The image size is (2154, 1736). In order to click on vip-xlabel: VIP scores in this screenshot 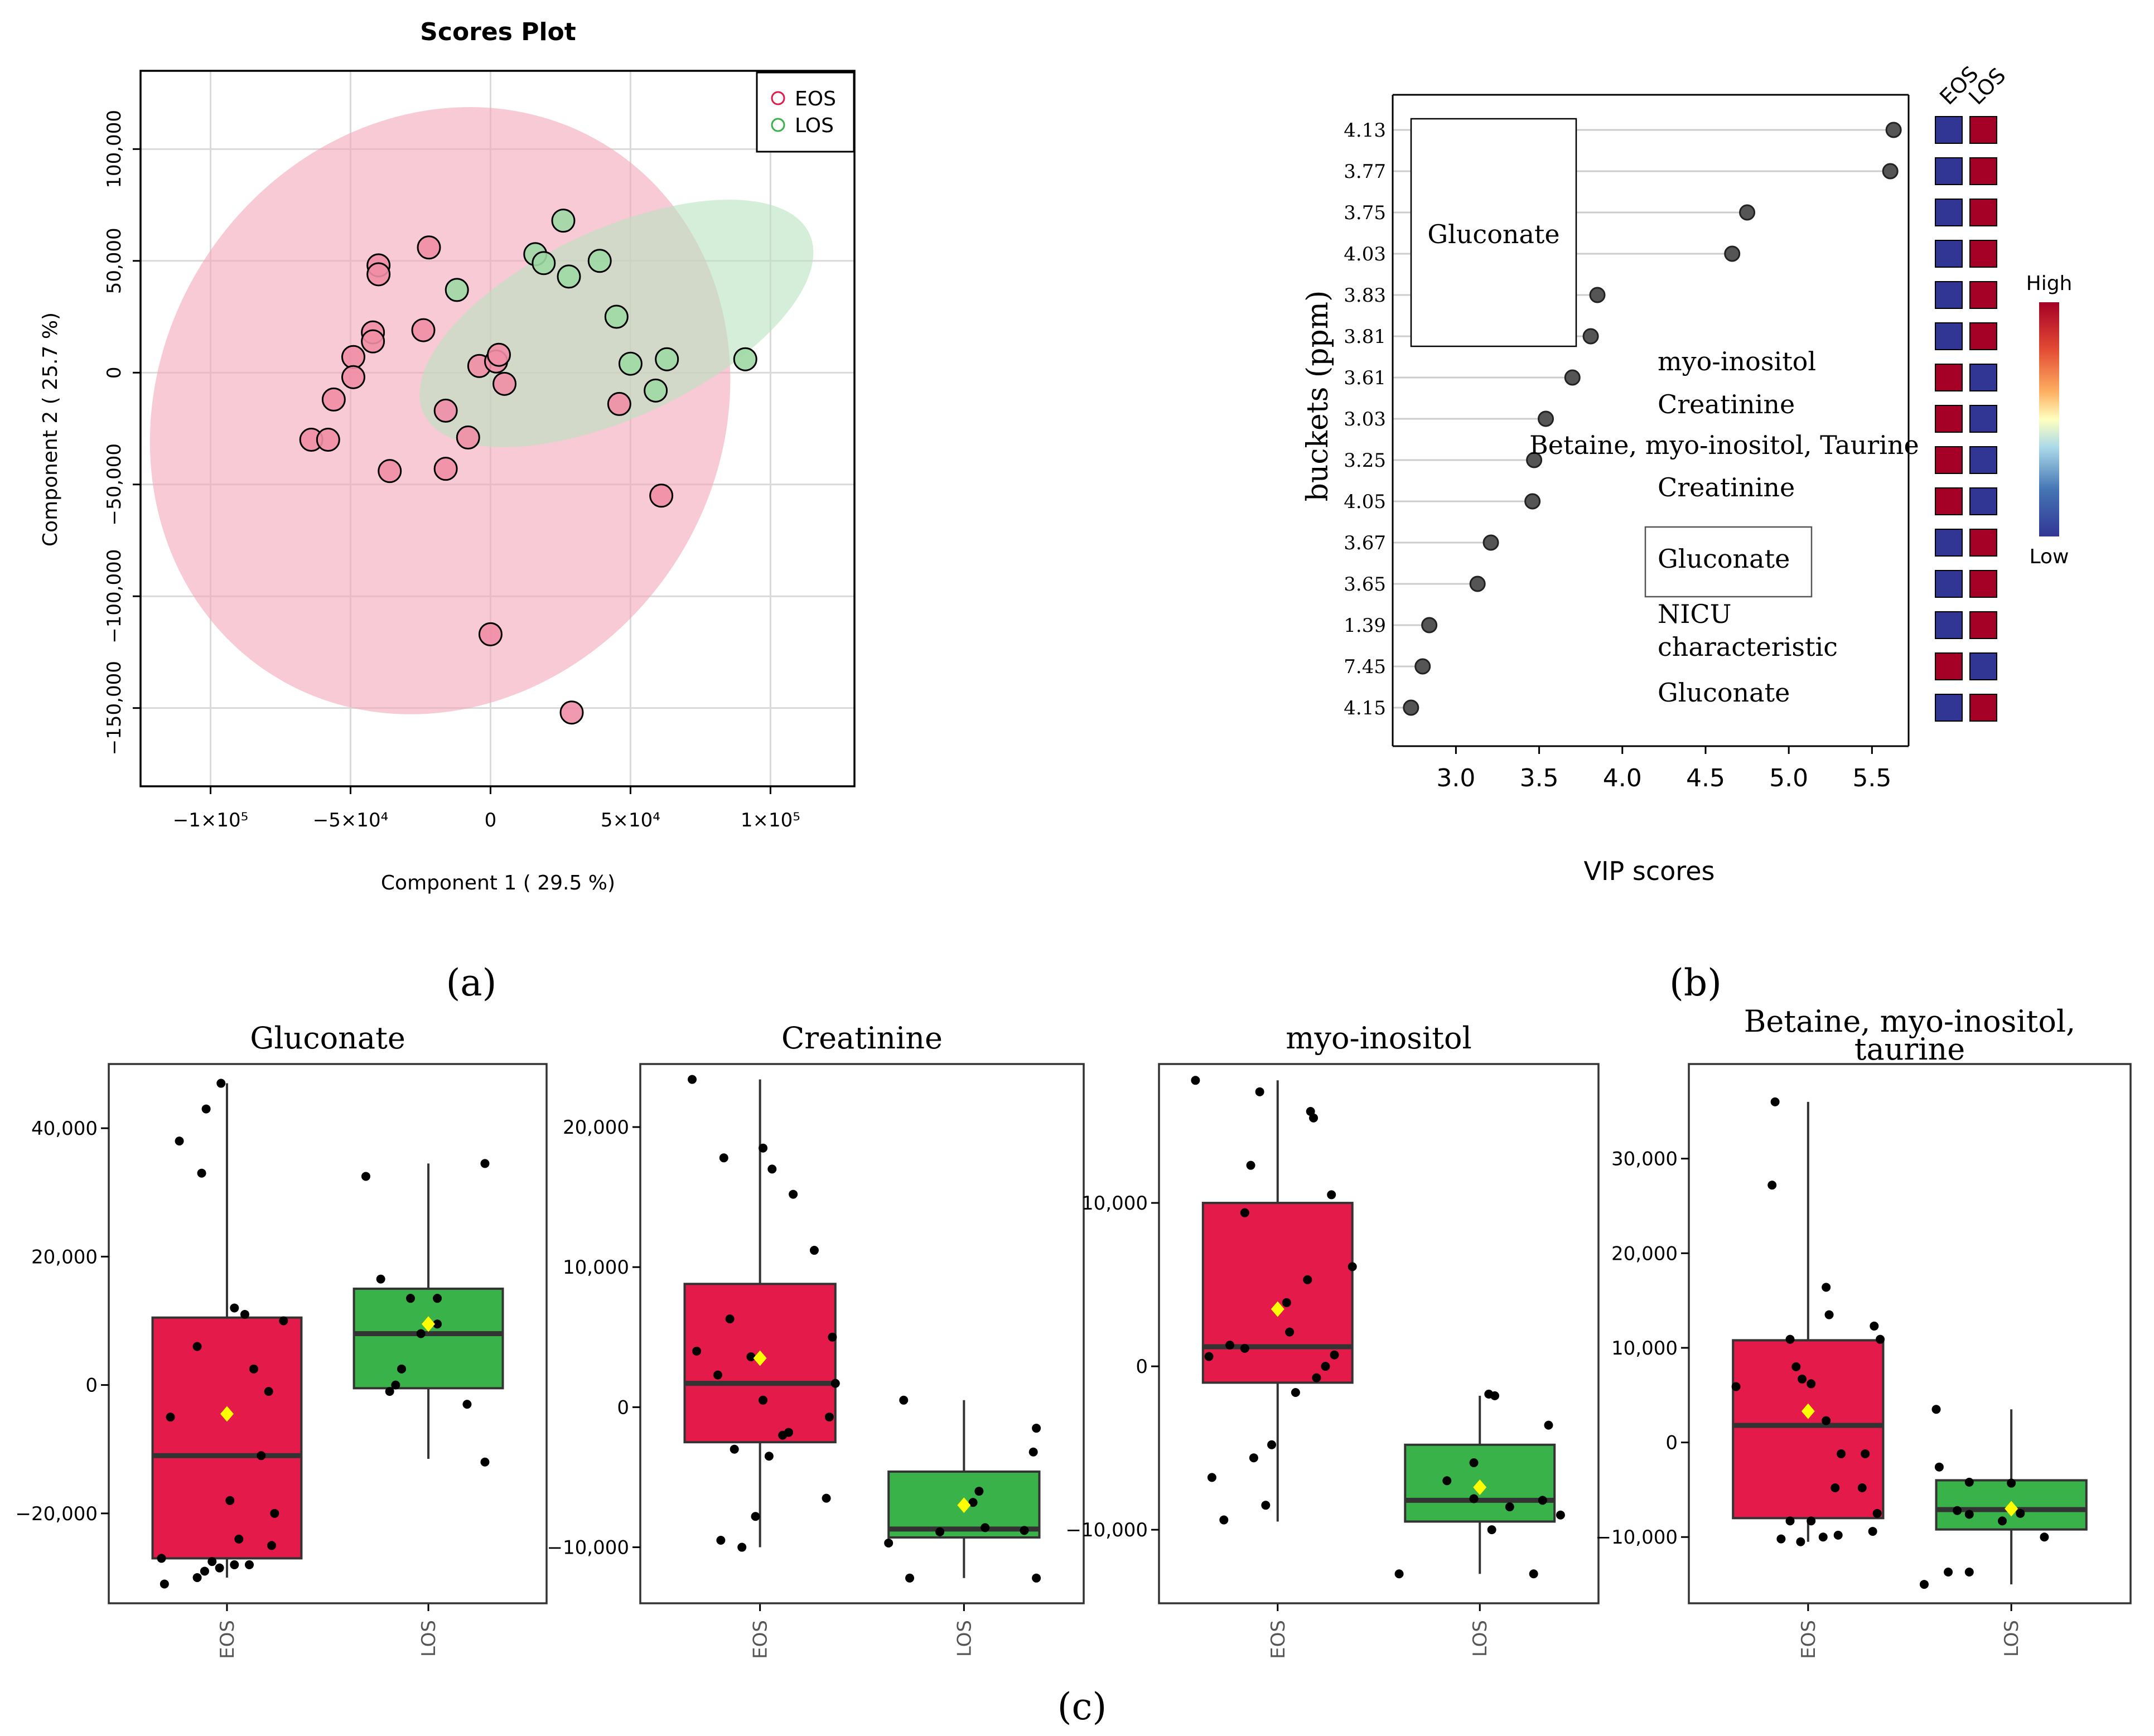, I will do `click(1649, 871)`.